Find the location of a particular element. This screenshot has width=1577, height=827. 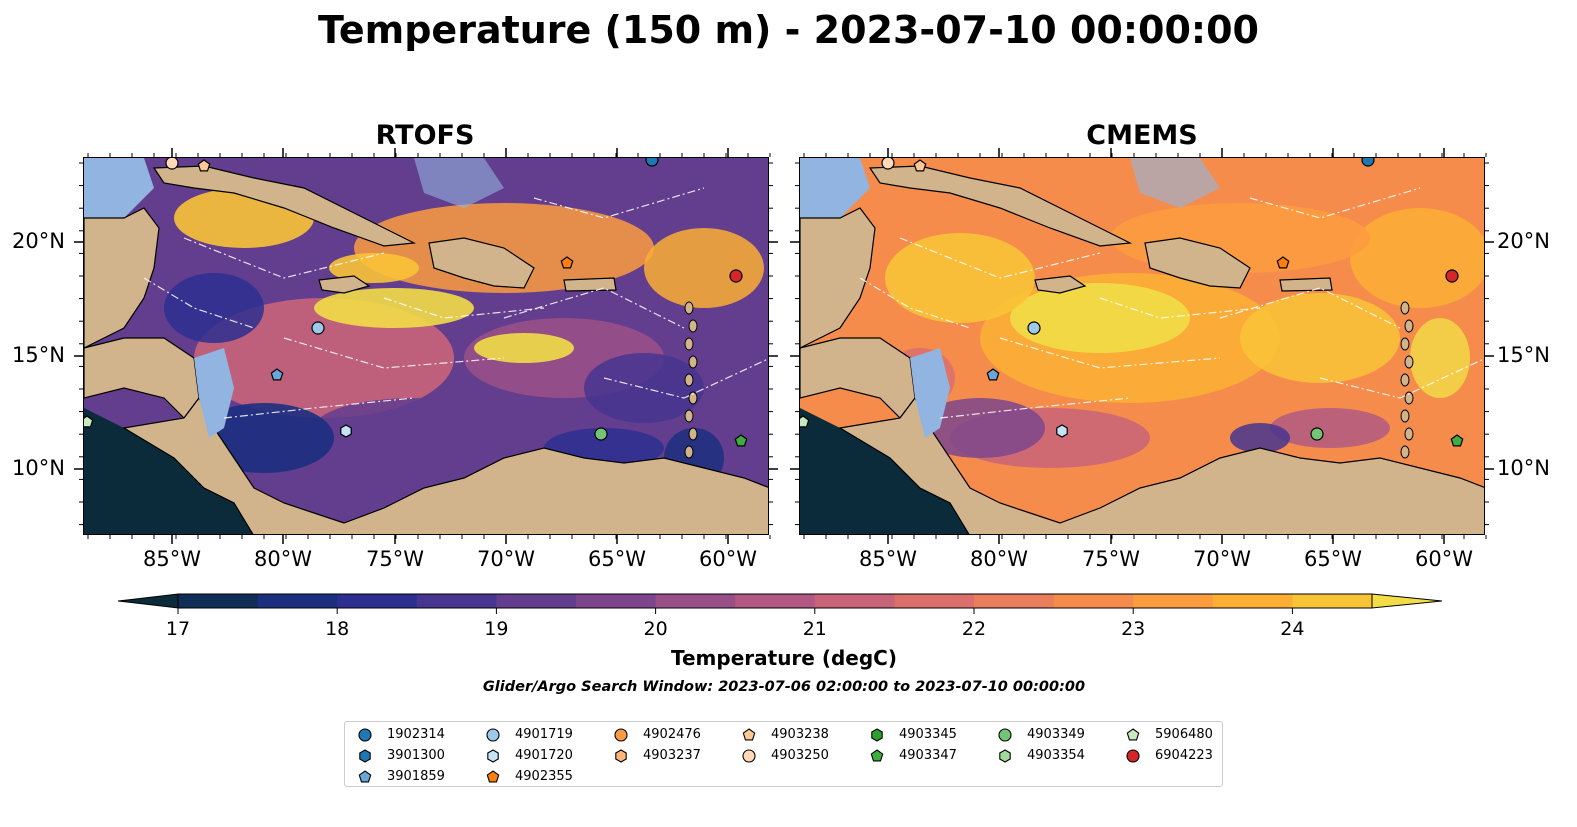

colorbar-frame is located at coordinates (775, 601).